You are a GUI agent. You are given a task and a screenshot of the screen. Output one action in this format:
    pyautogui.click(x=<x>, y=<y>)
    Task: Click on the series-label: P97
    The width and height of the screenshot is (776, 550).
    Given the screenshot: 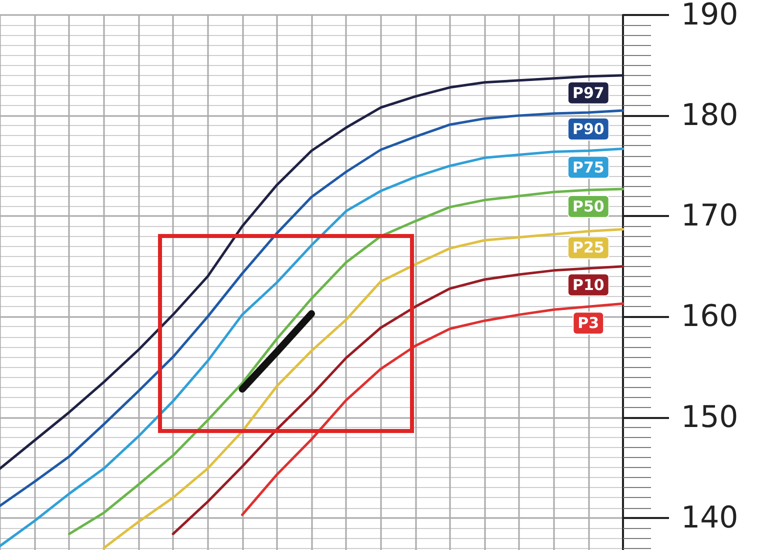 What is the action you would take?
    pyautogui.click(x=588, y=93)
    